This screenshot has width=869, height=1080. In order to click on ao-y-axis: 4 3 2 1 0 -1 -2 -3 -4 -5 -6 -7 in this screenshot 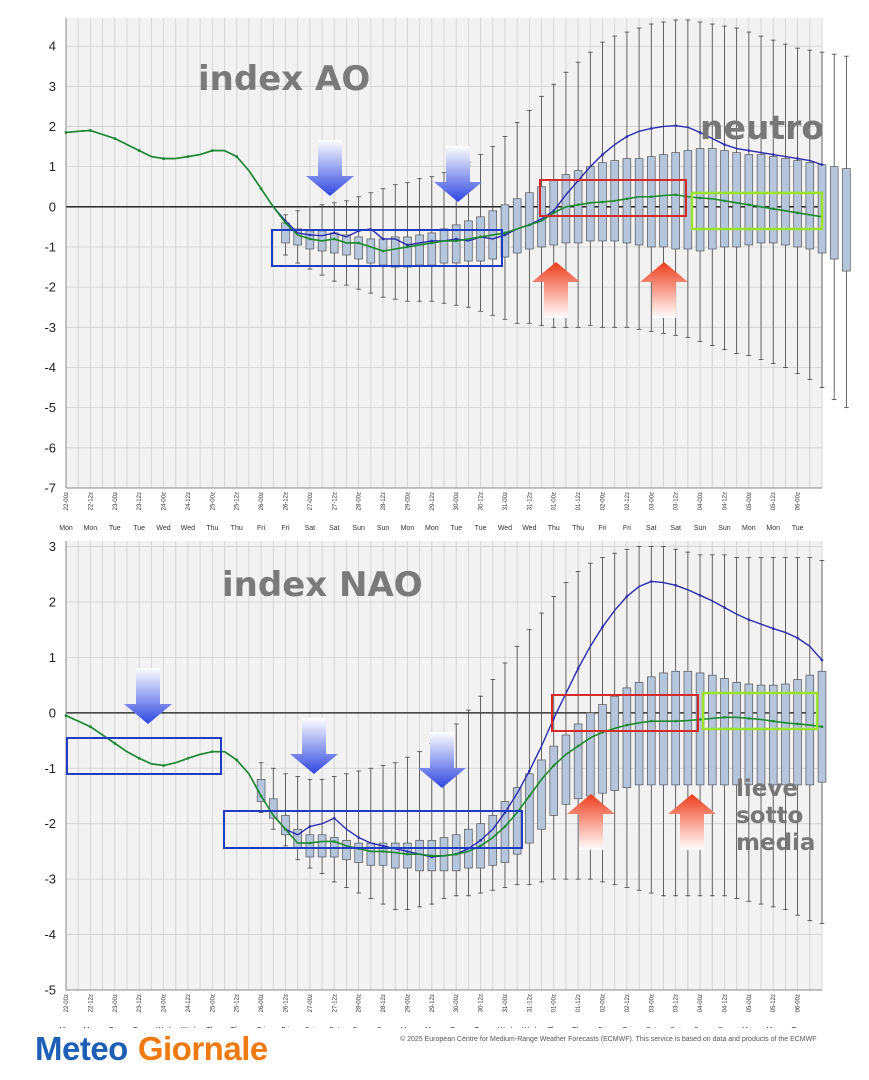, I will do `click(55, 257)`.